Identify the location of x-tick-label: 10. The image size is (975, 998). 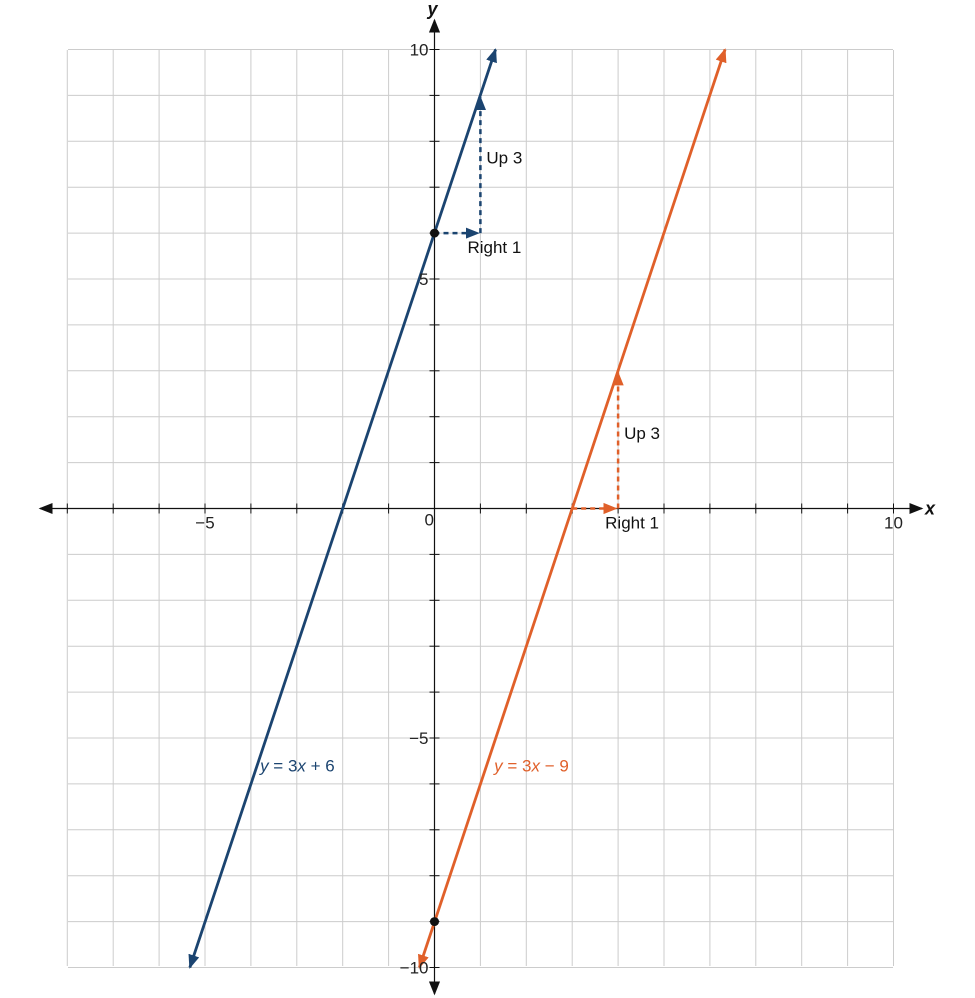
(893, 523).